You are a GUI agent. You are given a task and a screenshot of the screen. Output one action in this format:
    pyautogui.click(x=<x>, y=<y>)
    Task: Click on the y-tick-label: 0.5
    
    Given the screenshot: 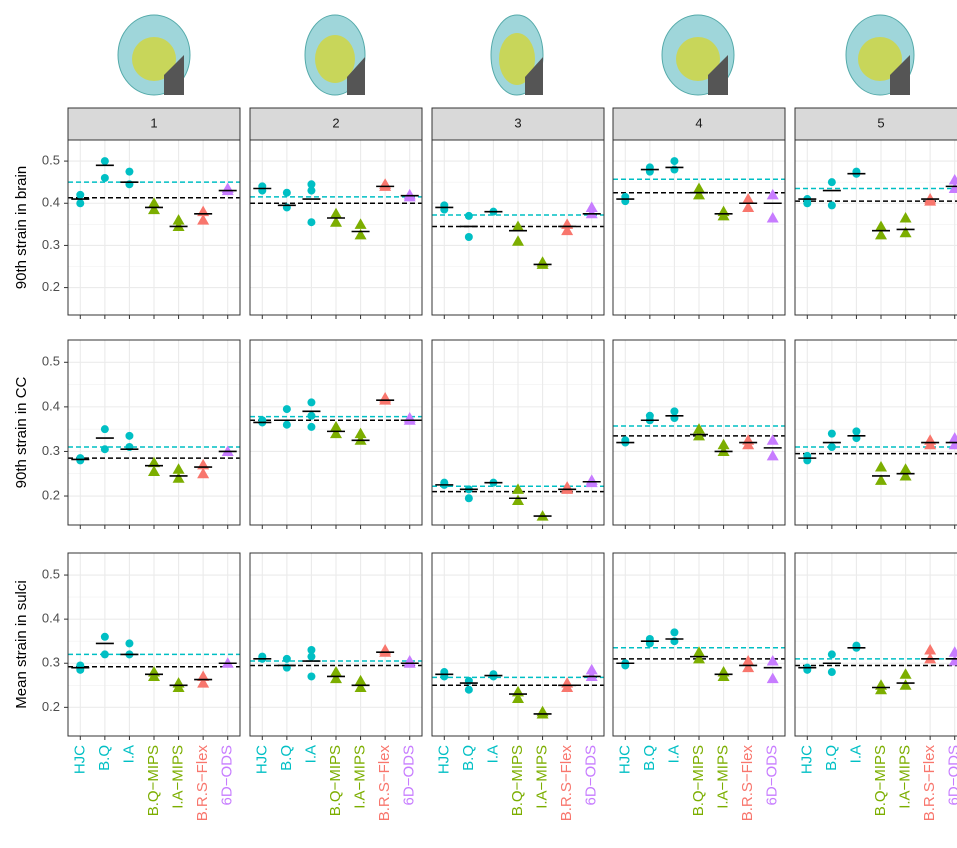 What is the action you would take?
    pyautogui.click(x=51, y=573)
    